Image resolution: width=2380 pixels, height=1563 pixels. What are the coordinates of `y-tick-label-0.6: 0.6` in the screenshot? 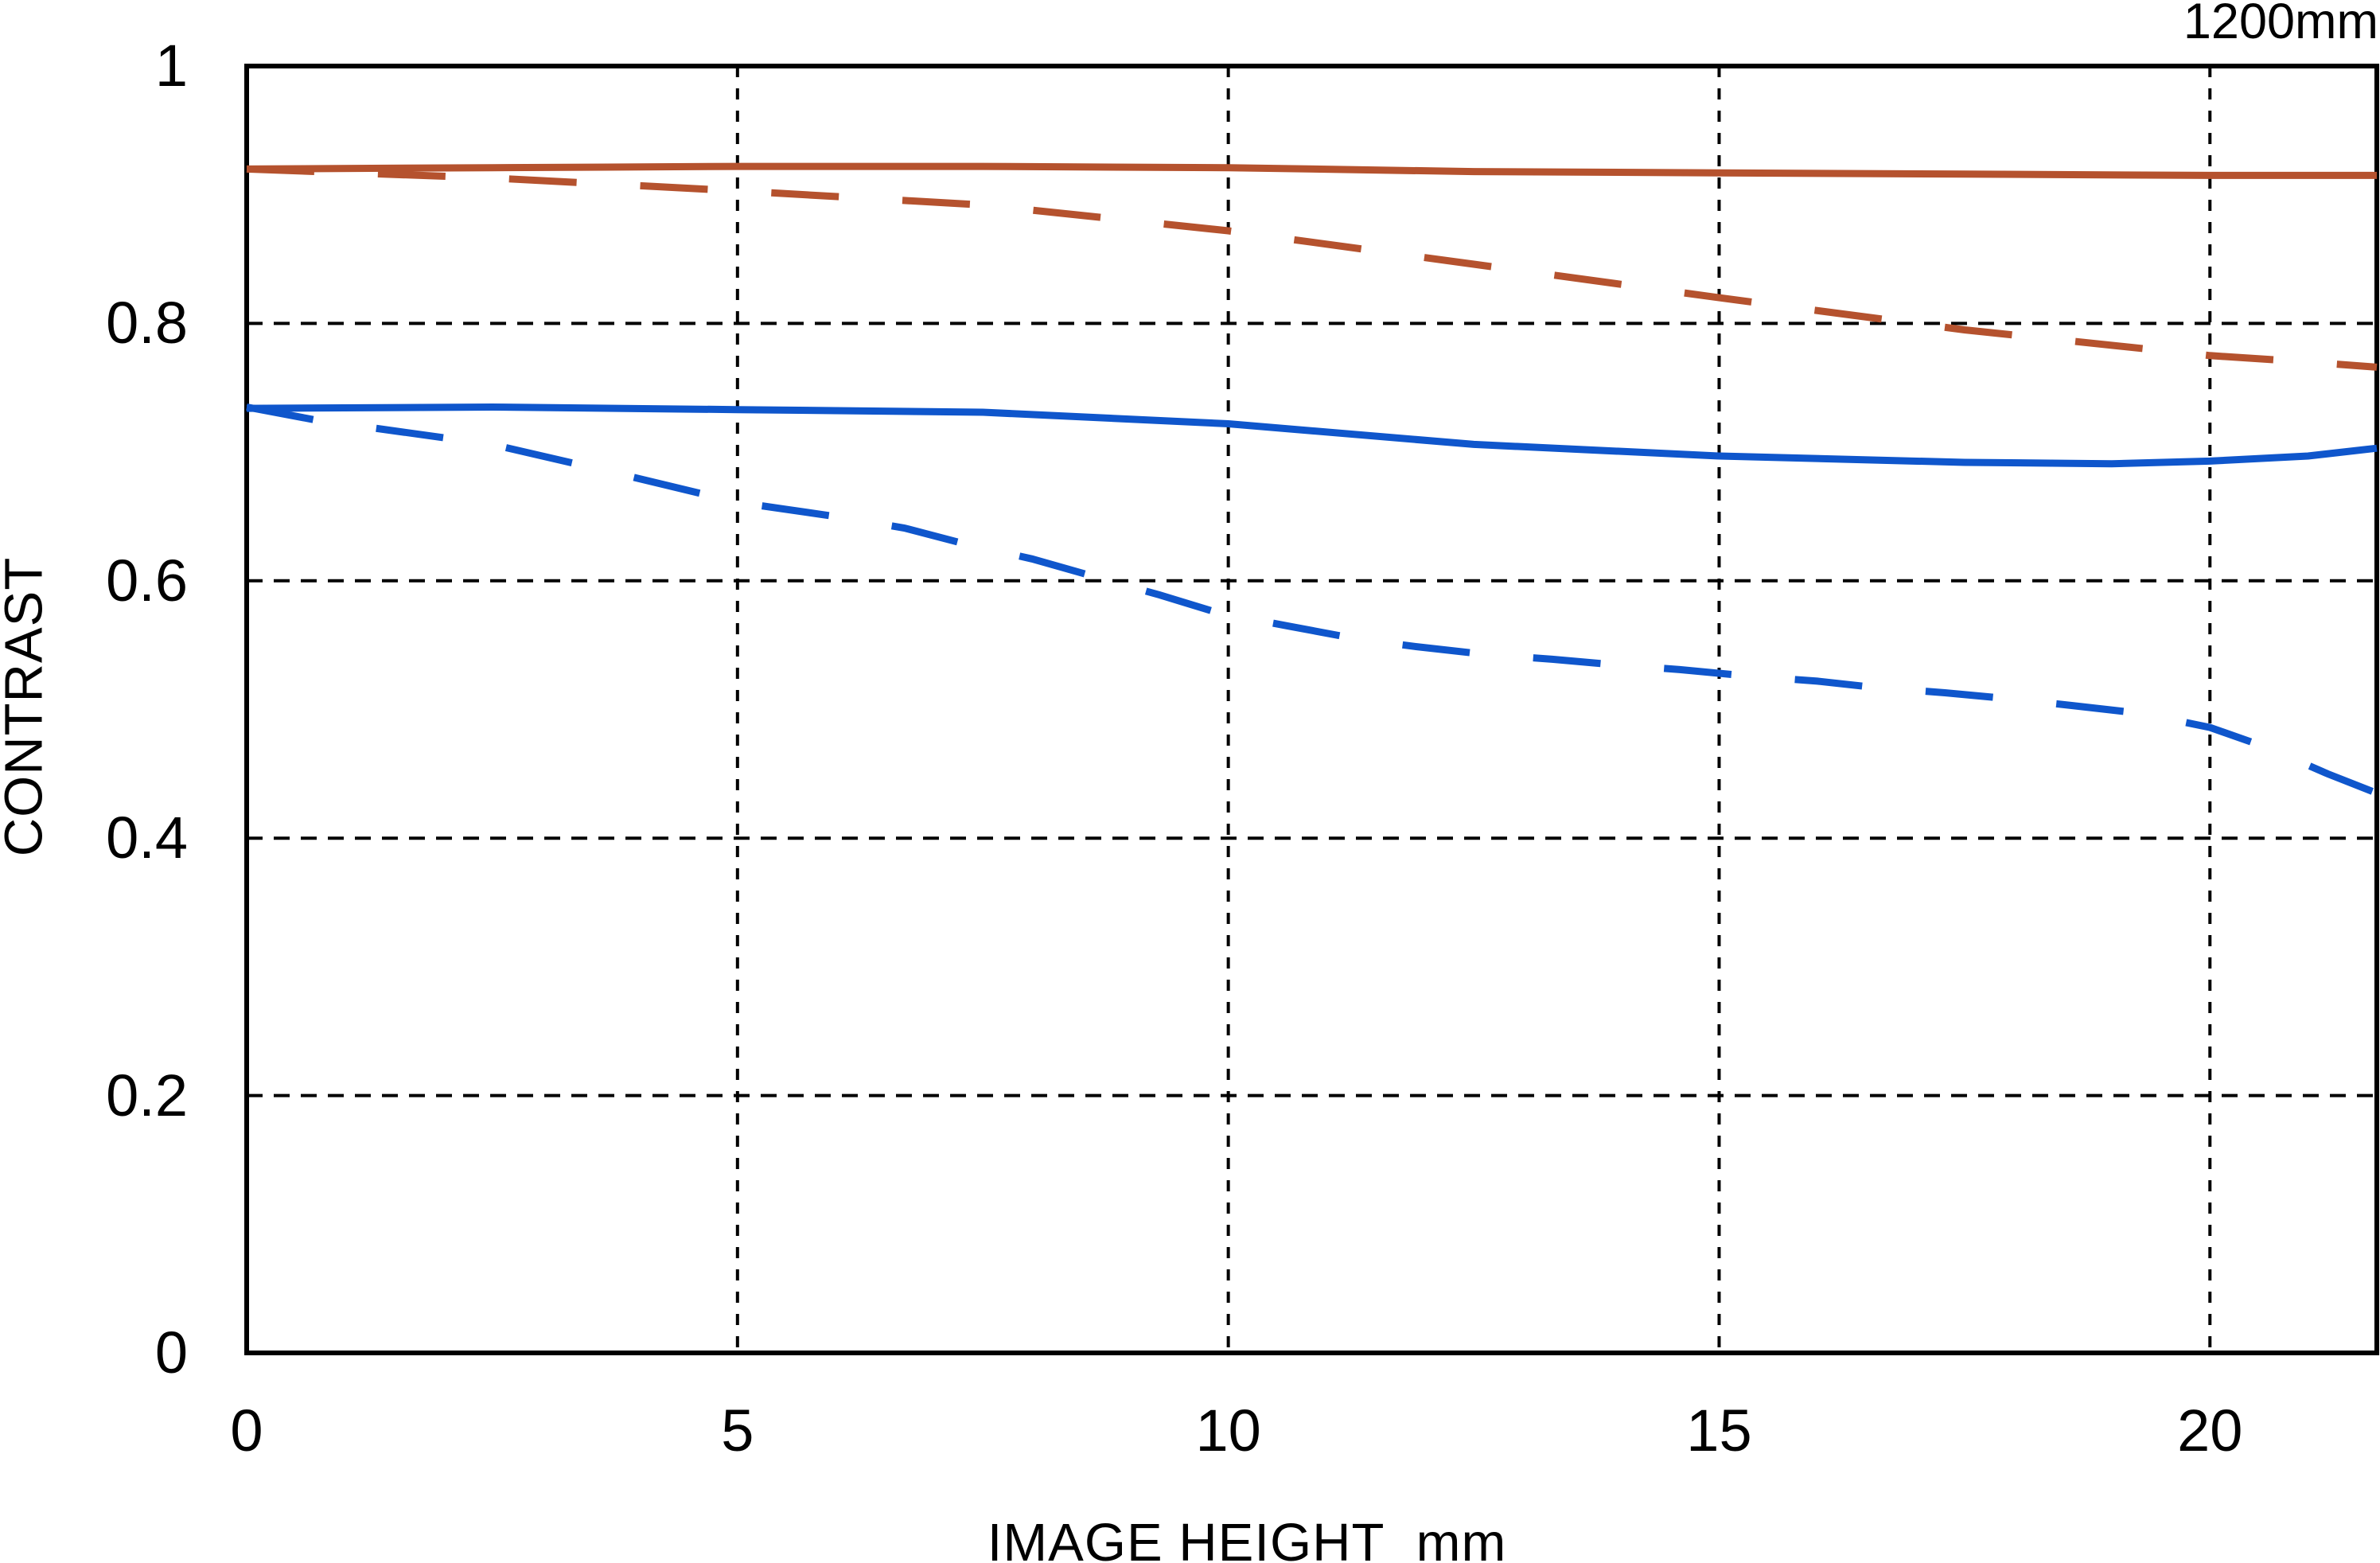 It's located at (147, 580).